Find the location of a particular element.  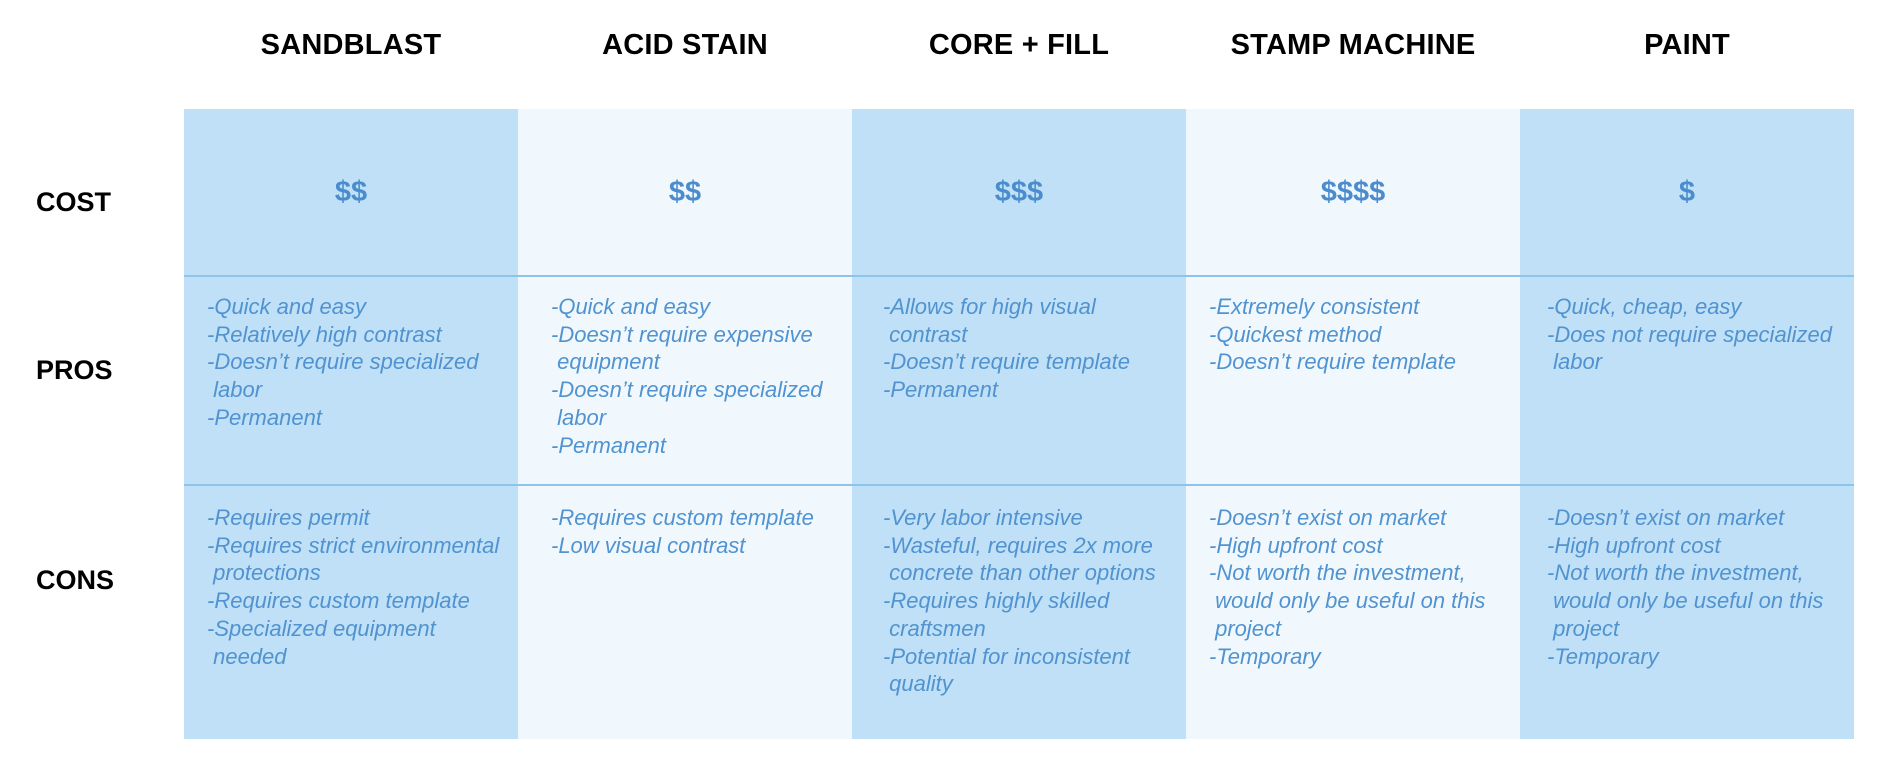

cell-line: protections is located at coordinates (264, 573).